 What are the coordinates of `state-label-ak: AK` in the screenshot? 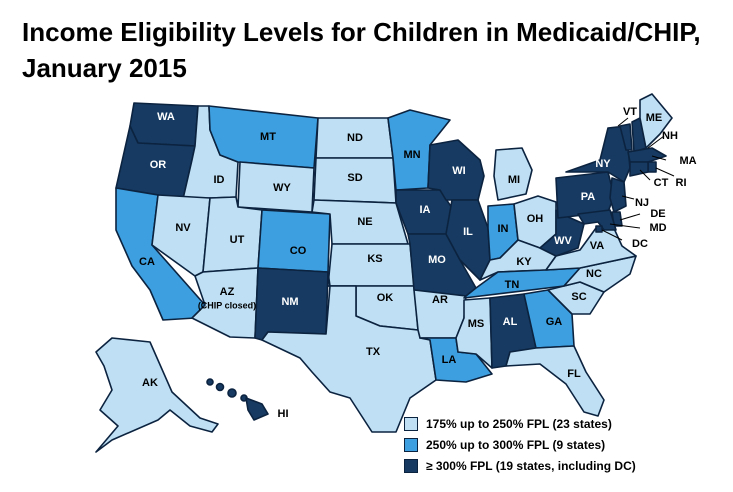 It's located at (150, 383).